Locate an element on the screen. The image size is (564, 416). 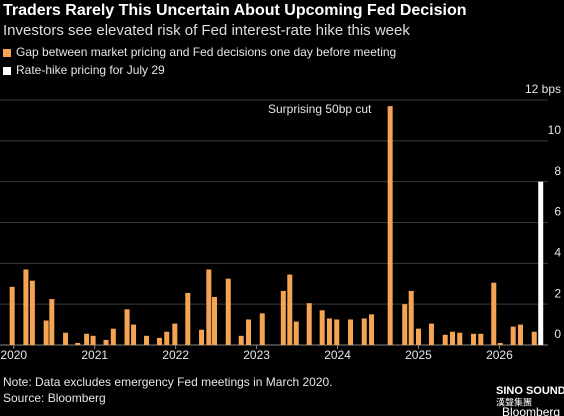
y-tick-label: 6 is located at coordinates (557, 212).